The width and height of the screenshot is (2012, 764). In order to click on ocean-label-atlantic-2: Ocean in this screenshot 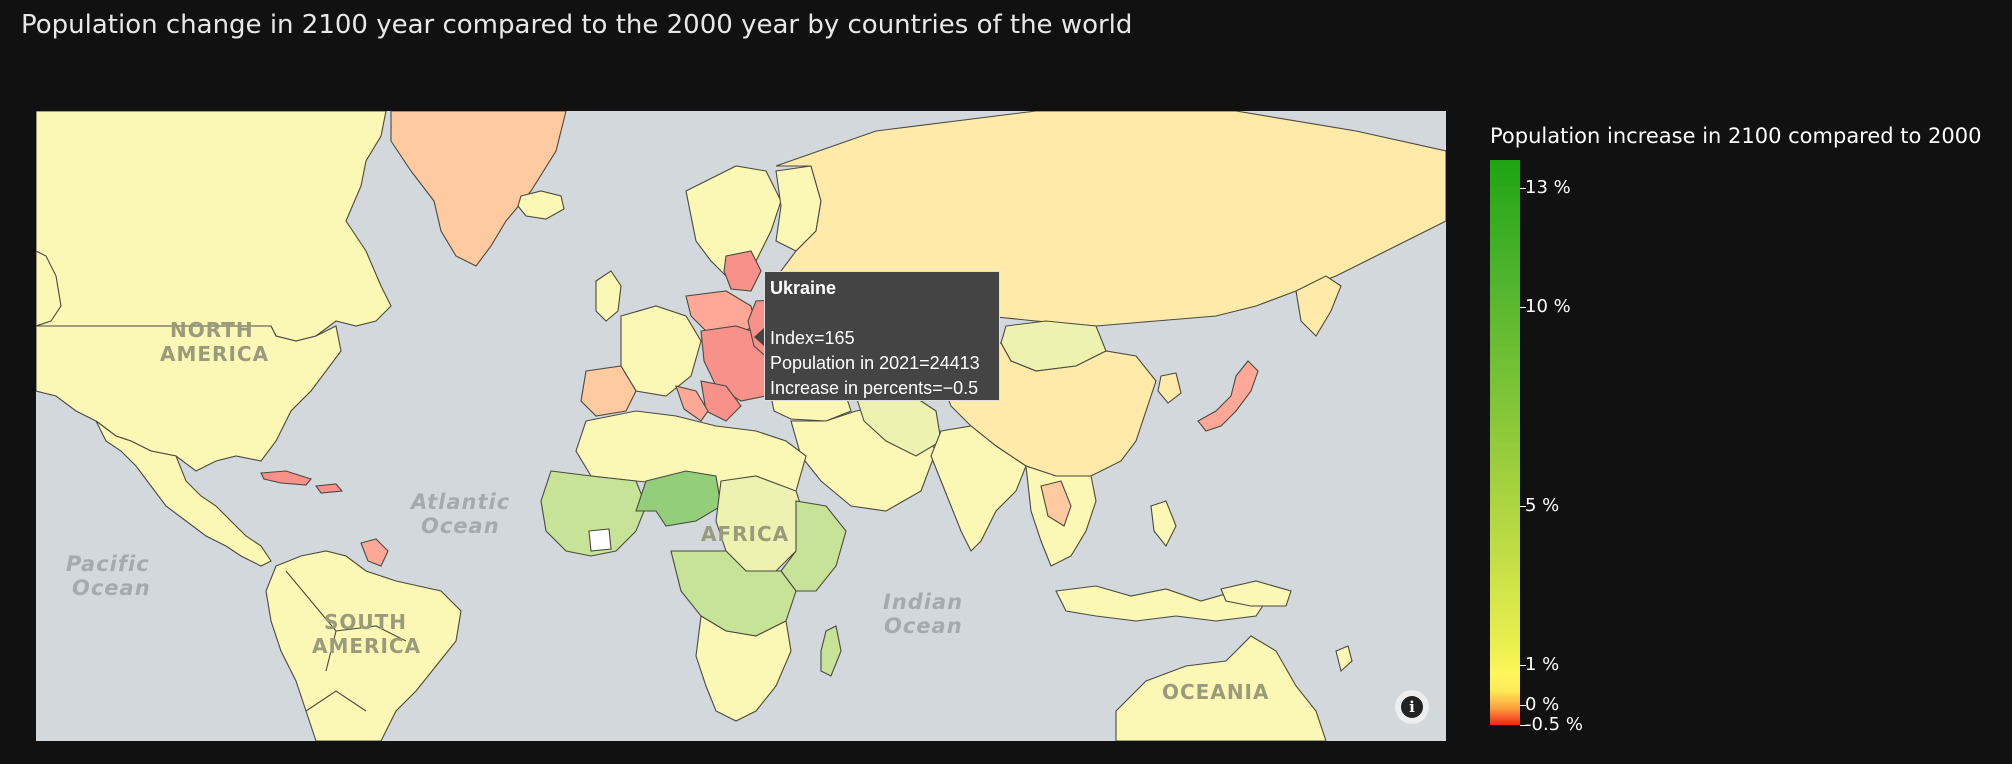, I will do `click(460, 526)`.